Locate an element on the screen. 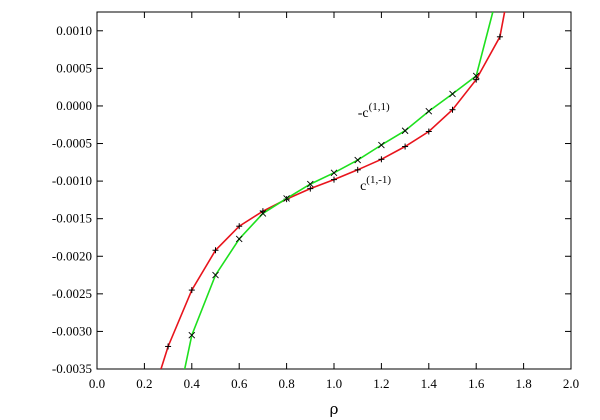 Image resolution: width=600 pixels, height=420 pixels. y-tick-label: 0.0005 is located at coordinates (74, 67).